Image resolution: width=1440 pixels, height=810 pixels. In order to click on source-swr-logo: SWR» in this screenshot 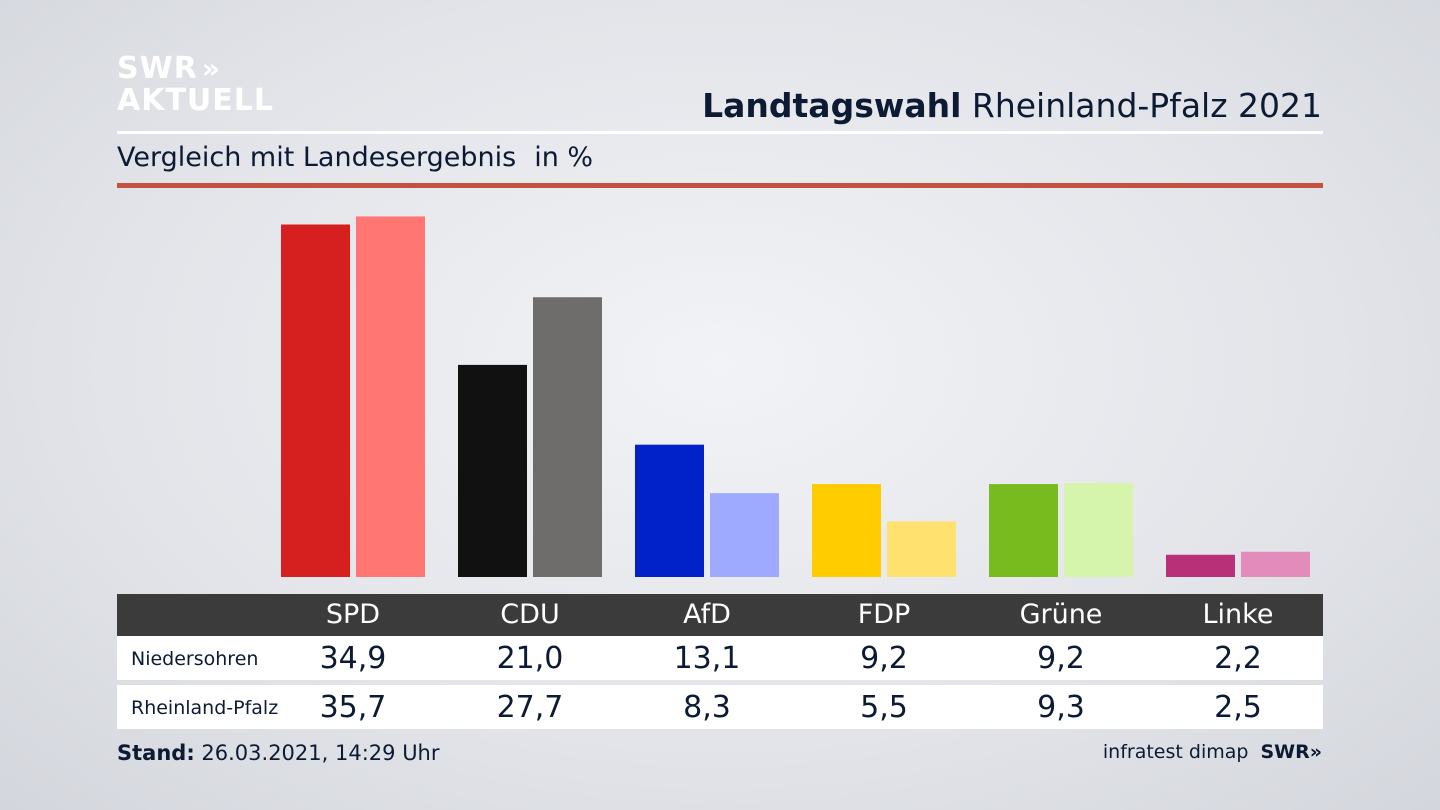, I will do `click(1291, 752)`.